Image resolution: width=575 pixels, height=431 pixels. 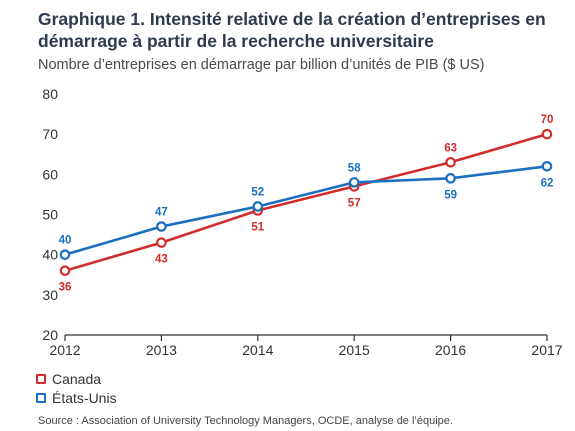 I want to click on legend-item-canada: Canada, so click(x=76, y=378).